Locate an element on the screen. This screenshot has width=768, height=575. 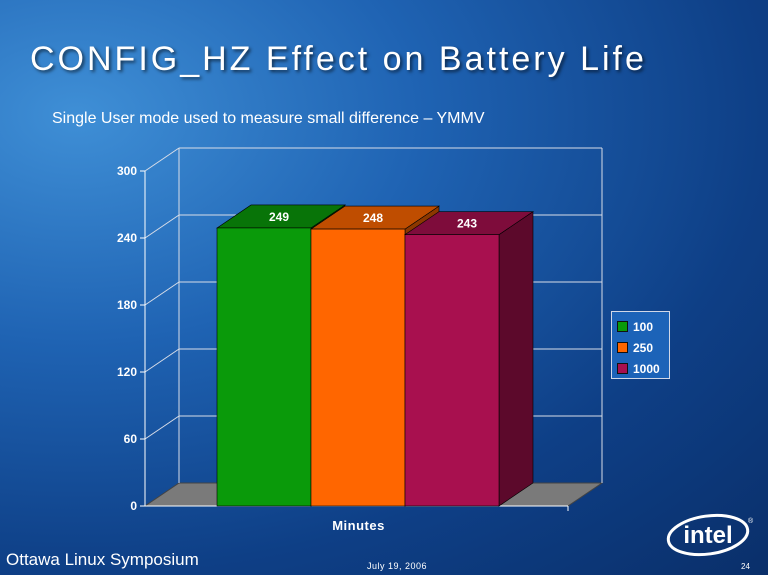
legend-item-250: 250 is located at coordinates (643, 347).